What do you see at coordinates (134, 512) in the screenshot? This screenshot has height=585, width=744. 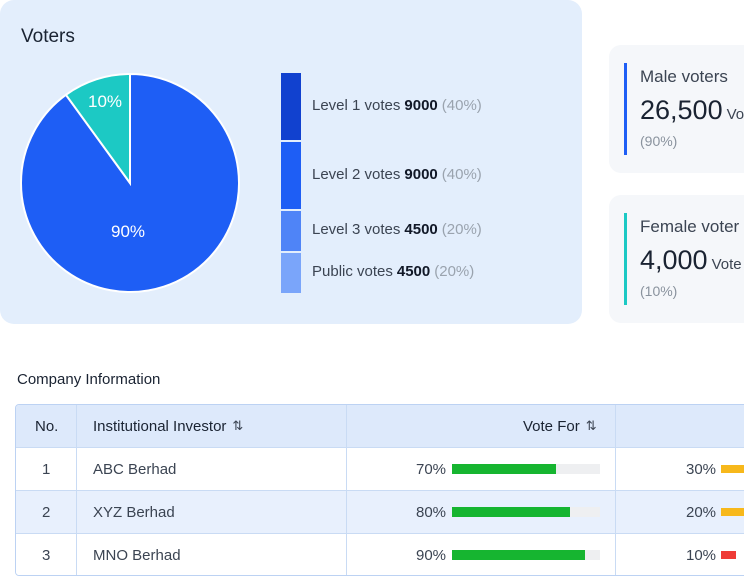 I see `cell-investor: XYZ Berhad` at bounding box center [134, 512].